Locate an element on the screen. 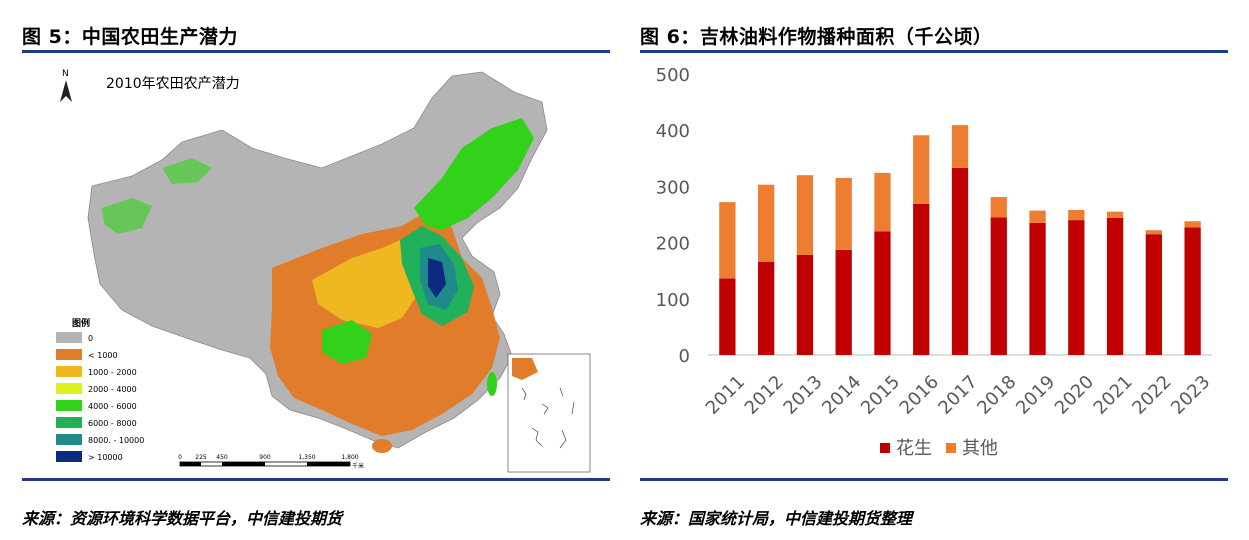 The height and width of the screenshot is (540, 1249). scale-bar: 千米 0 225 450 900 1,350 1,800 is located at coordinates (271, 462).